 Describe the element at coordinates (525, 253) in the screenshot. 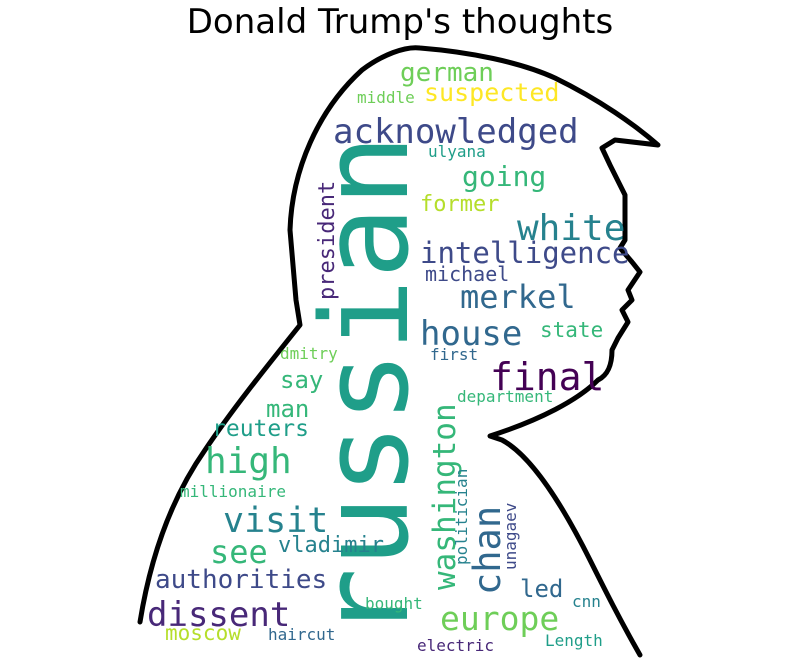

I see `word-intelligence: intelligence` at that location.